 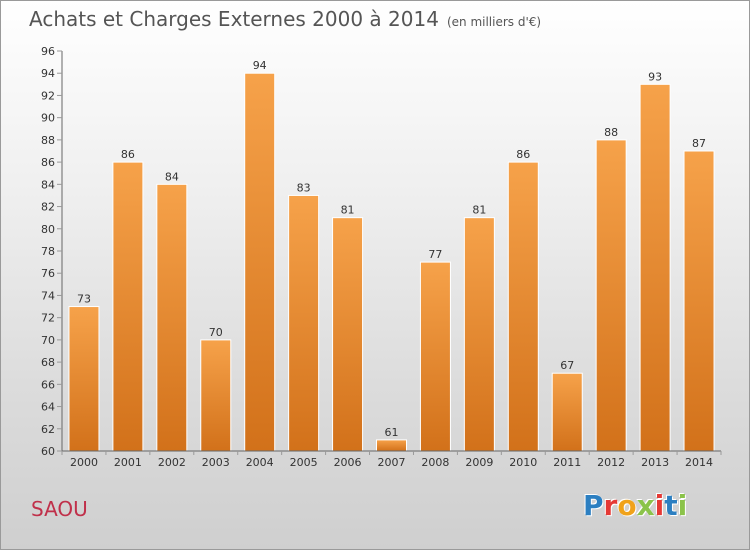 I want to click on bar-2000, so click(x=84, y=379).